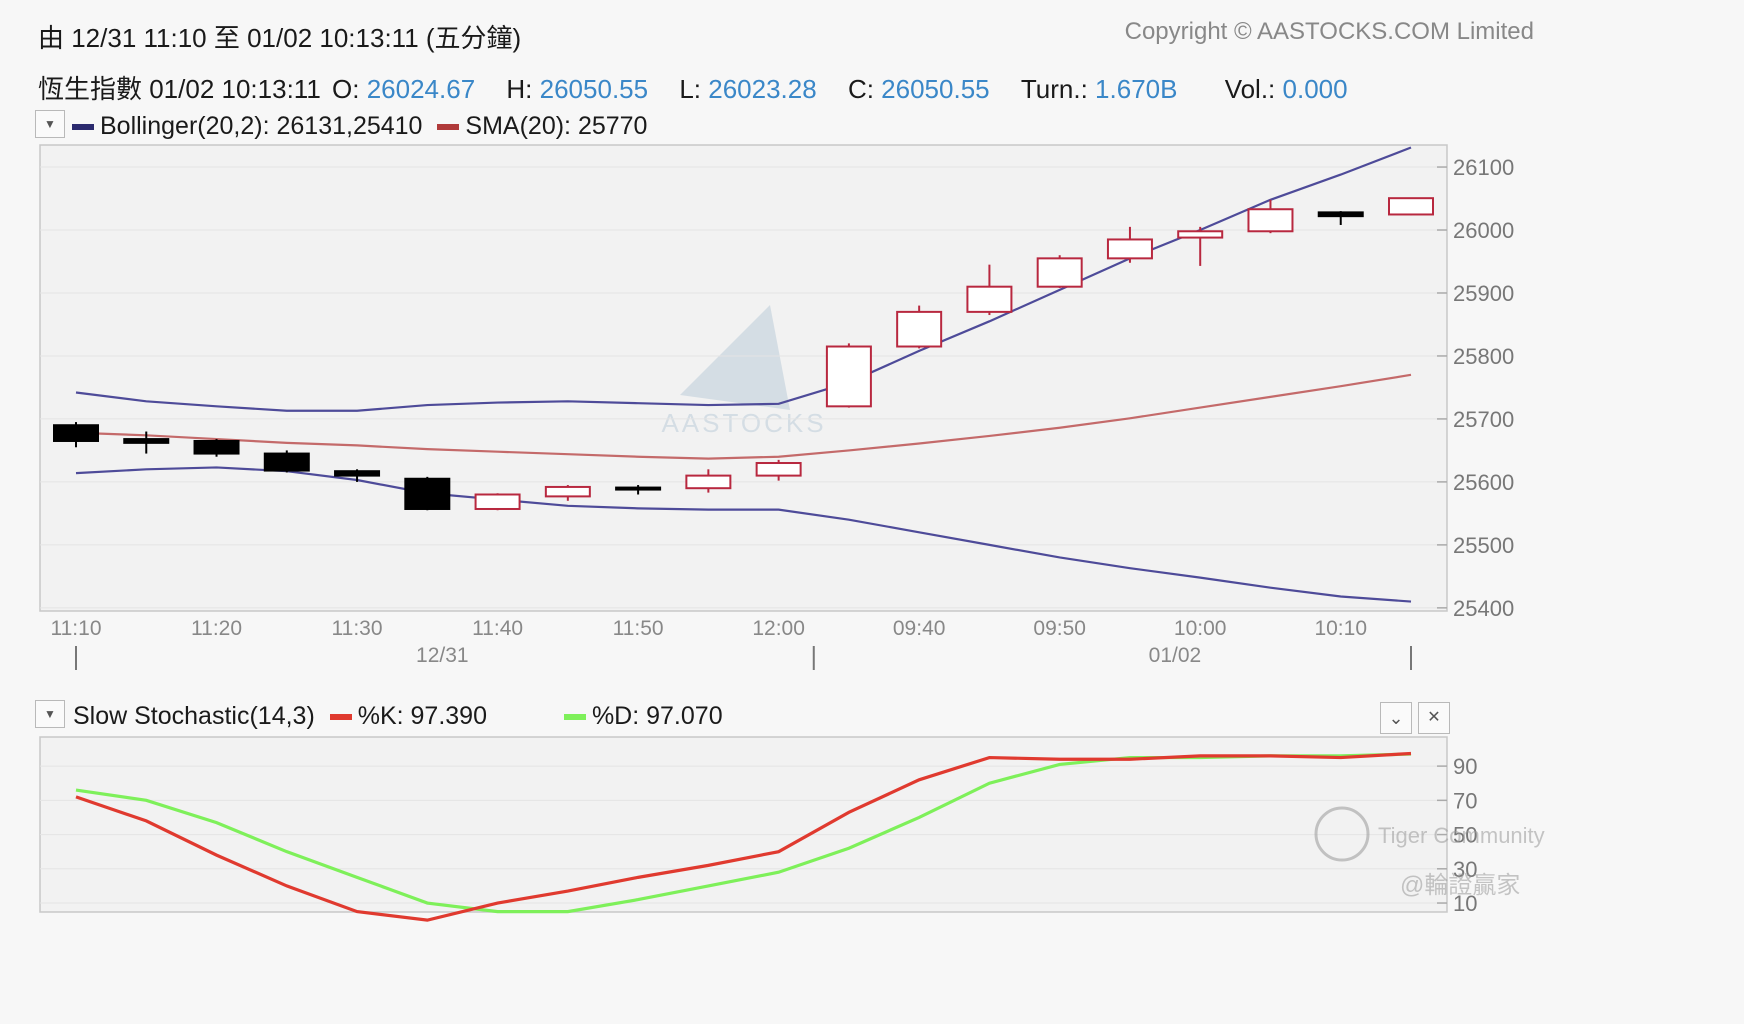  I want to click on date-range-text: 由 12/31 11:10 至 01/02 10:13:11 (五分鐘), so click(280, 38).